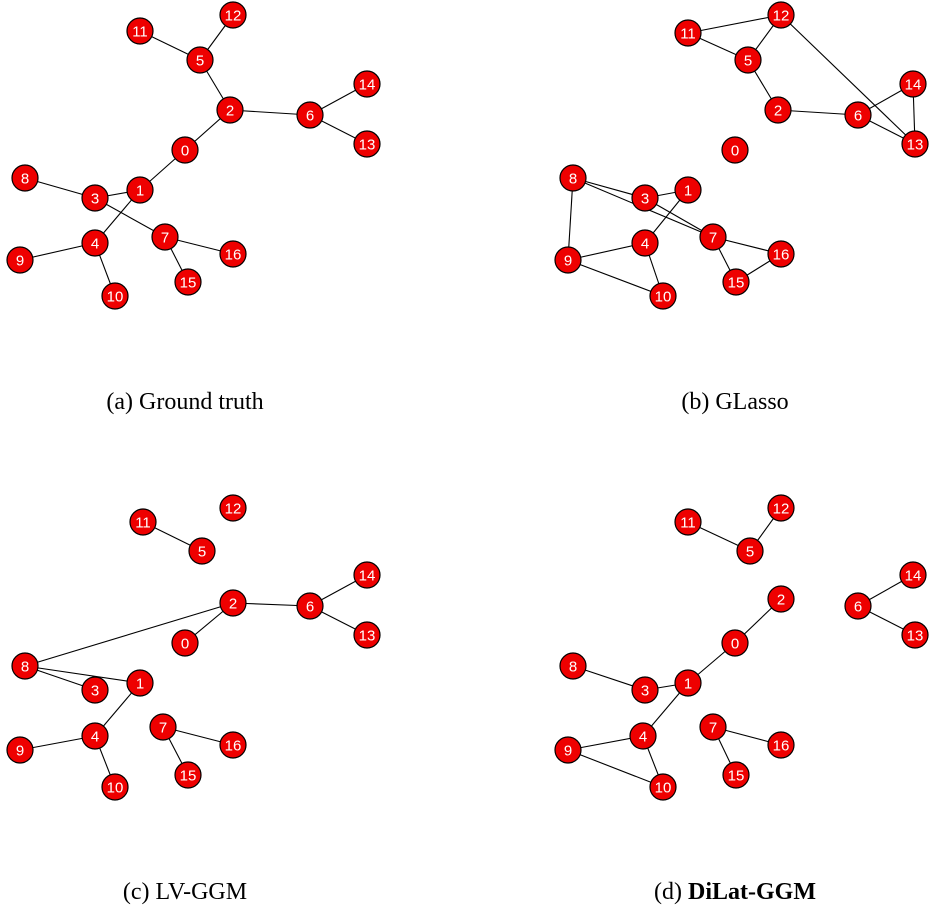 This screenshot has width=930, height=915. What do you see at coordinates (688, 522) in the screenshot?
I see `node-11: 11` at bounding box center [688, 522].